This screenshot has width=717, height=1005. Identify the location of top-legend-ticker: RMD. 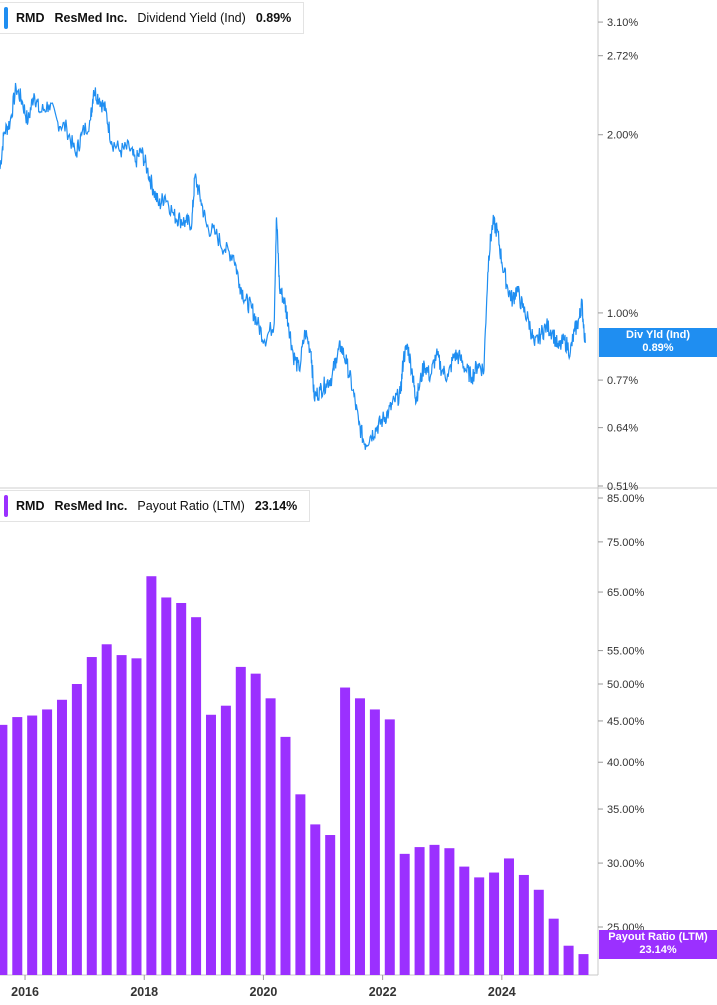
(30, 18).